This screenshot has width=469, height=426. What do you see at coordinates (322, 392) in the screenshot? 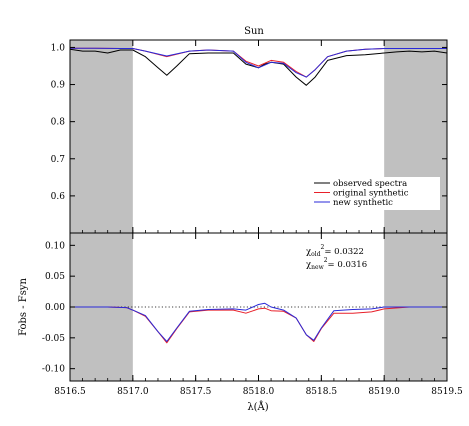
I see `xtick-label: 8518.5` at bounding box center [322, 392].